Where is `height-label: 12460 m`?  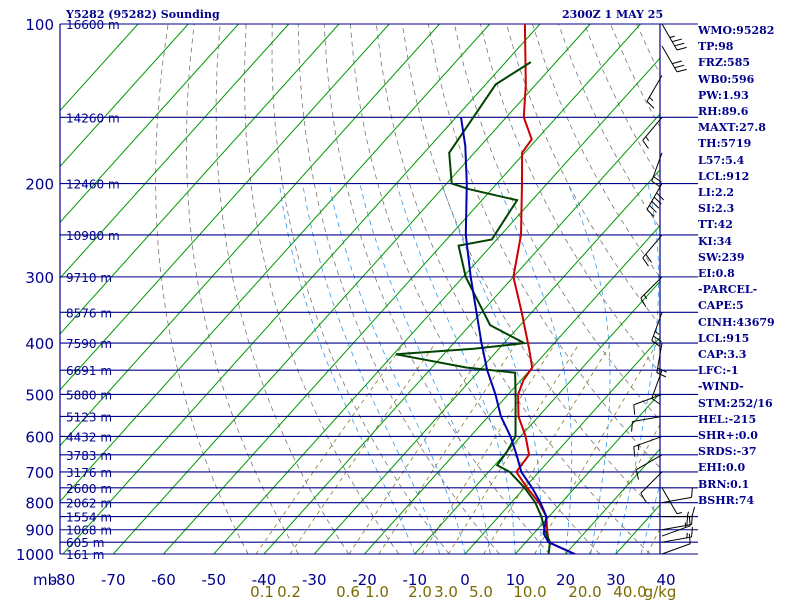
height-label: 12460 m is located at coordinates (93, 185).